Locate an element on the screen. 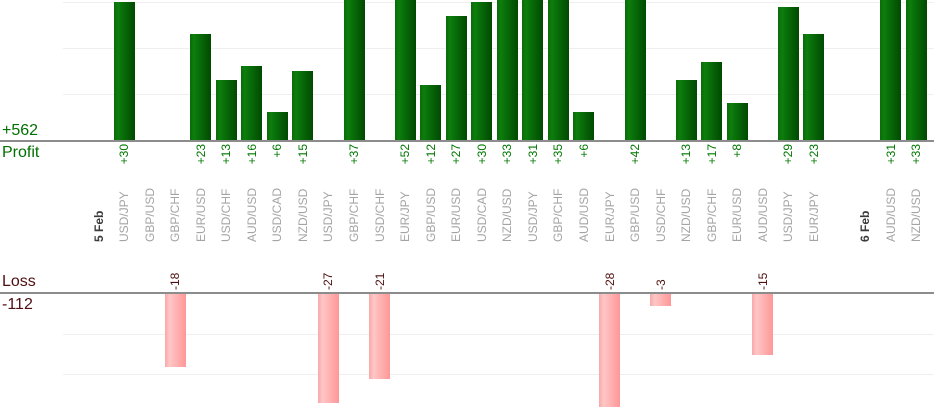 The height and width of the screenshot is (420, 934). loss-value-label: -27 is located at coordinates (328, 281).